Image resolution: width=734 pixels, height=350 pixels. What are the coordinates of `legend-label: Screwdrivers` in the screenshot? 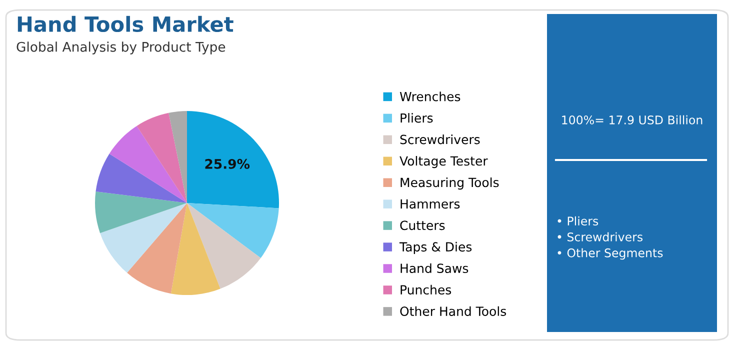 It's located at (440, 139).